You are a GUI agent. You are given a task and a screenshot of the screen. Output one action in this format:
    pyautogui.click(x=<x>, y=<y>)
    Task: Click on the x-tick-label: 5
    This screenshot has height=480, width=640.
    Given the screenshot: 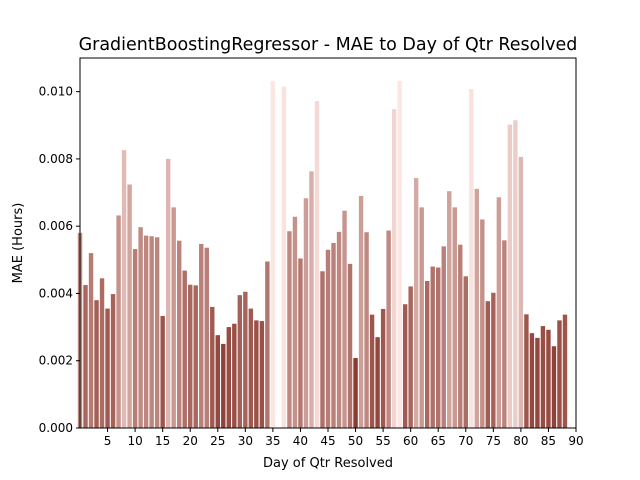 What is the action you would take?
    pyautogui.click(x=108, y=441)
    